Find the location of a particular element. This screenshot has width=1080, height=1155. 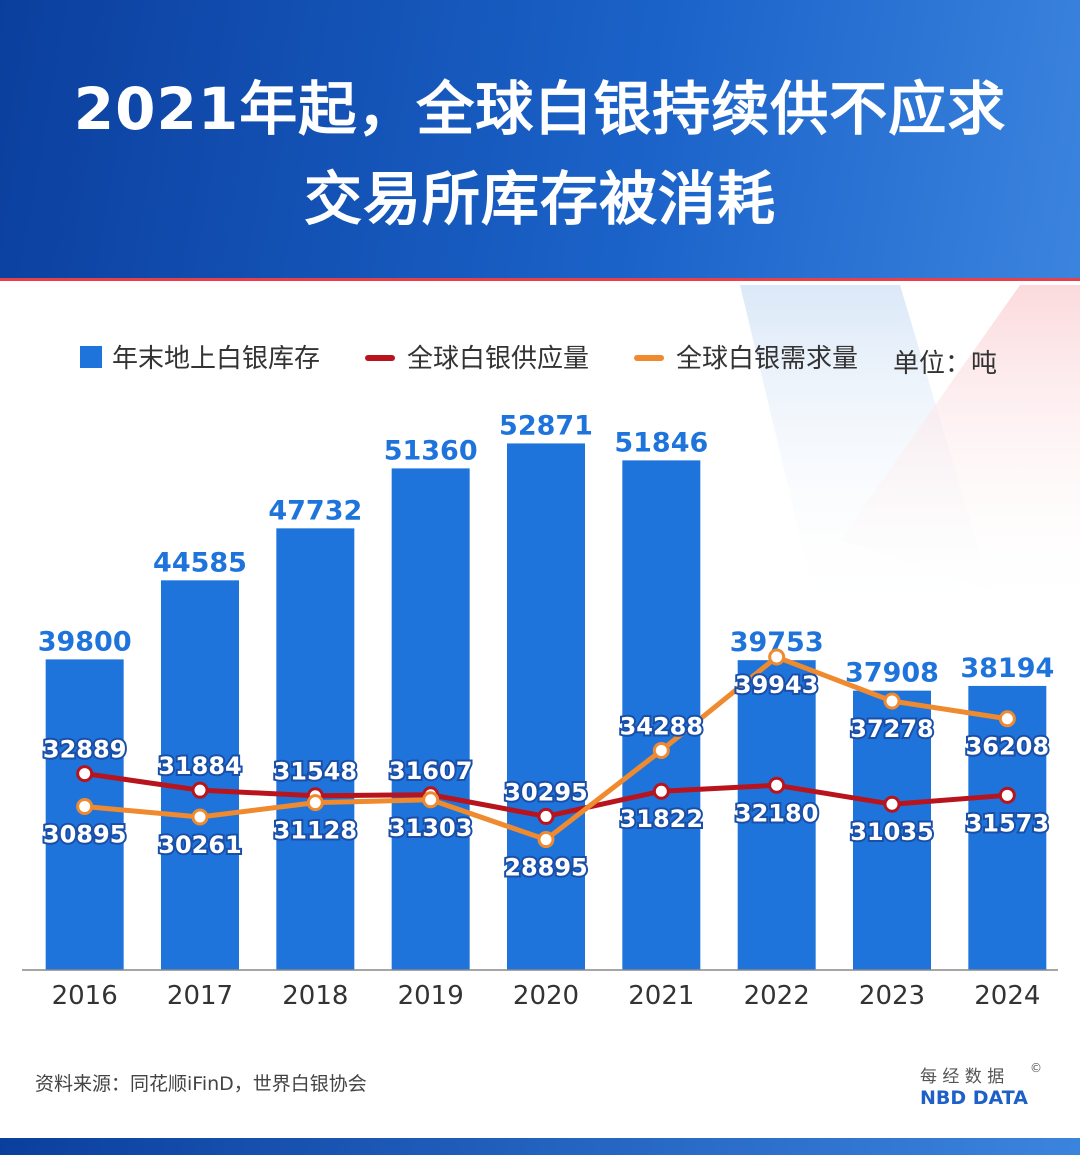

x-tick-label: 2017 is located at coordinates (200, 996).